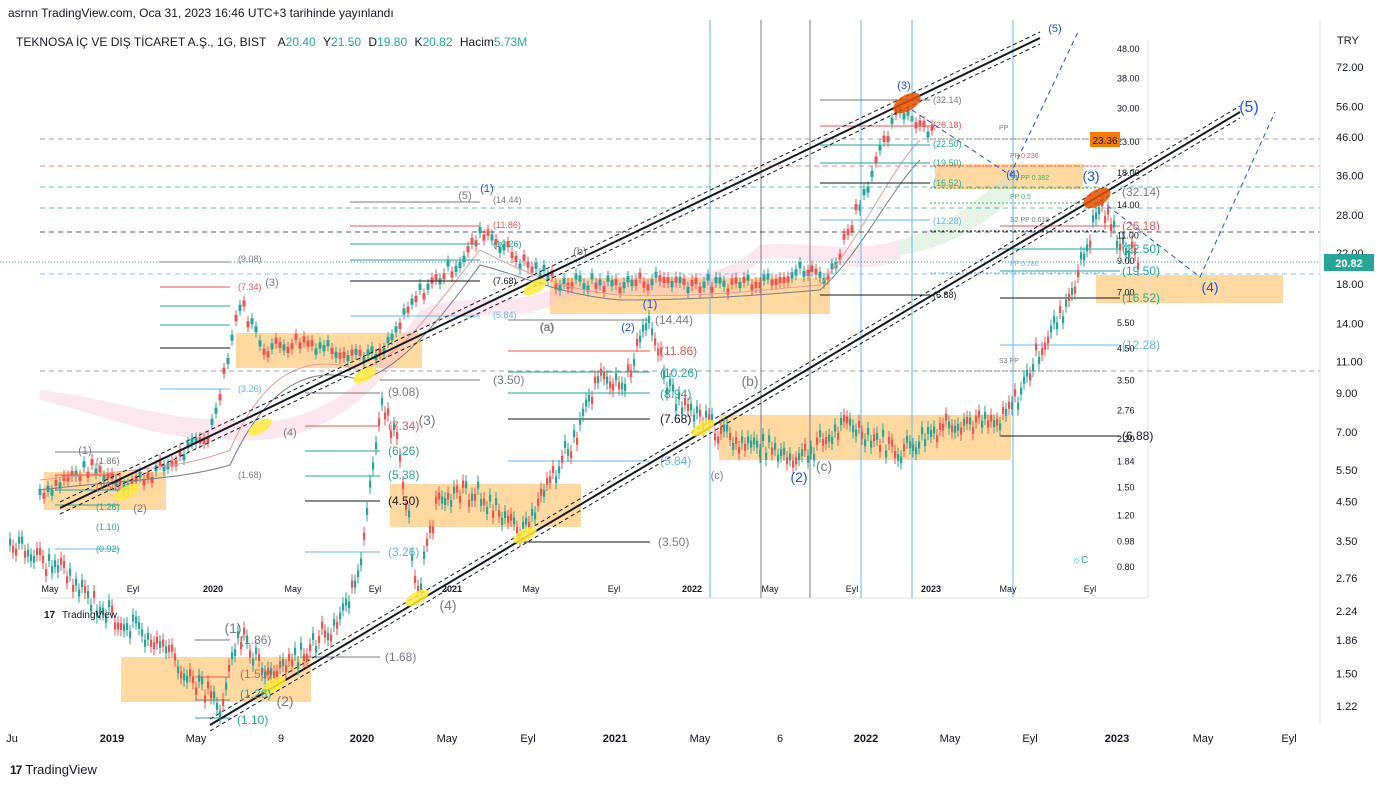 This screenshot has width=1386, height=787. Describe the element at coordinates (281, 42) in the screenshot. I see `open-label: A` at that location.